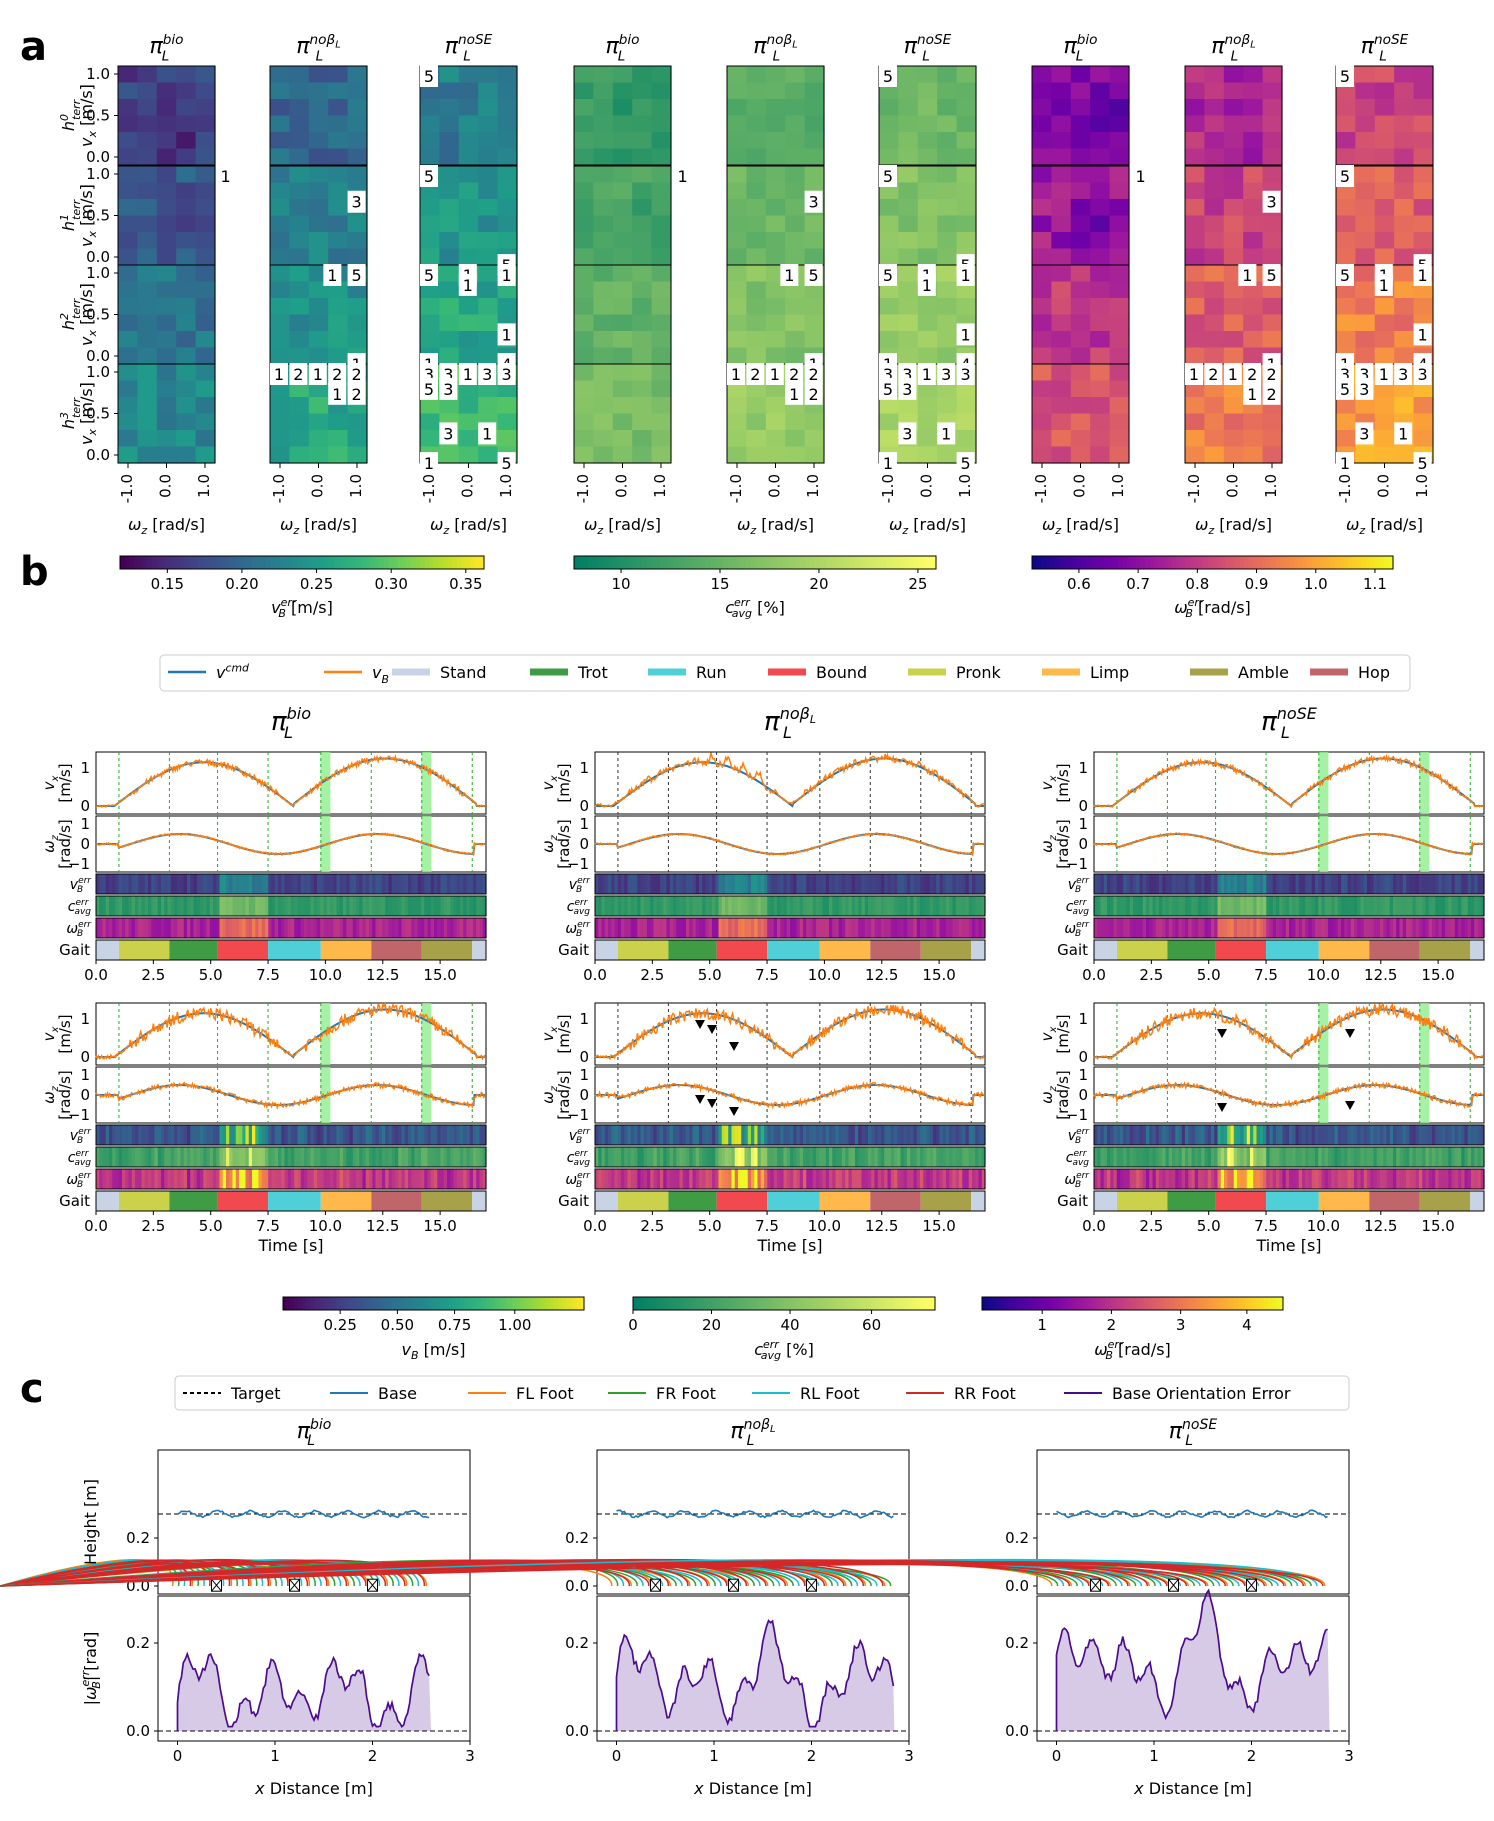 The height and width of the screenshot is (1821, 1494). I want to click on legend-label: FR Foot, so click(686, 1393).